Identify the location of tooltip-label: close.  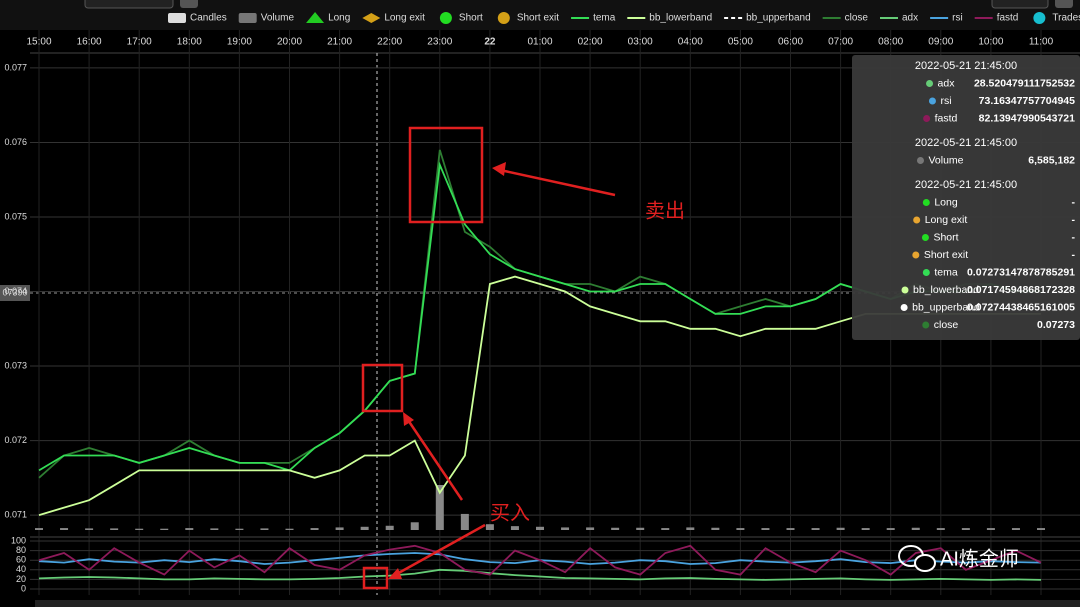
(946, 325).